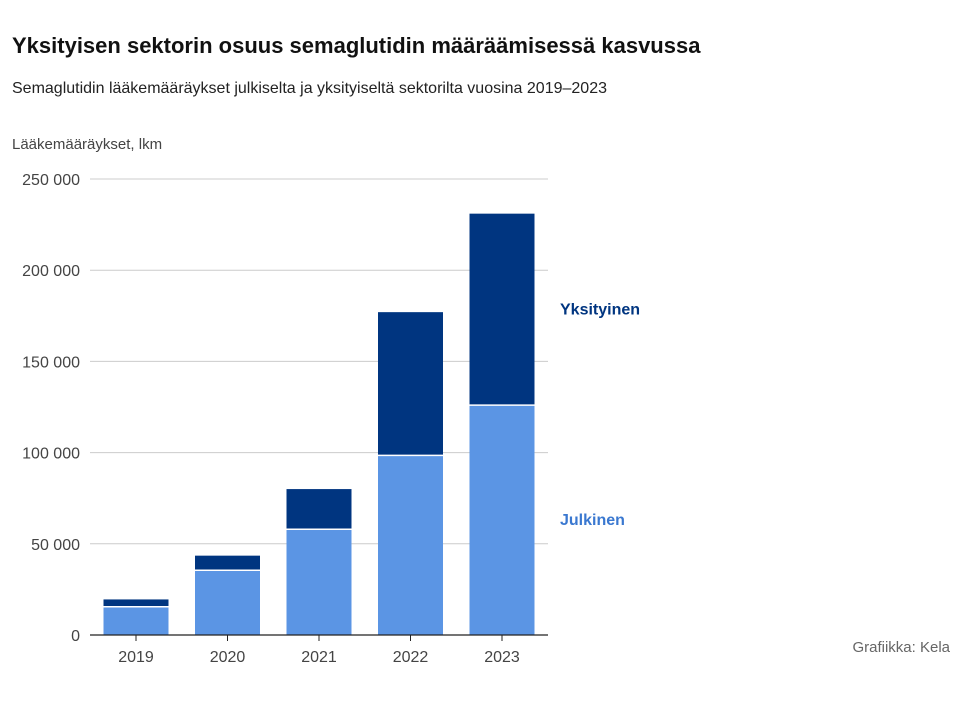 Image resolution: width=960 pixels, height=705 pixels. What do you see at coordinates (227, 563) in the screenshot?
I see `bar-yksityinen-2020` at bounding box center [227, 563].